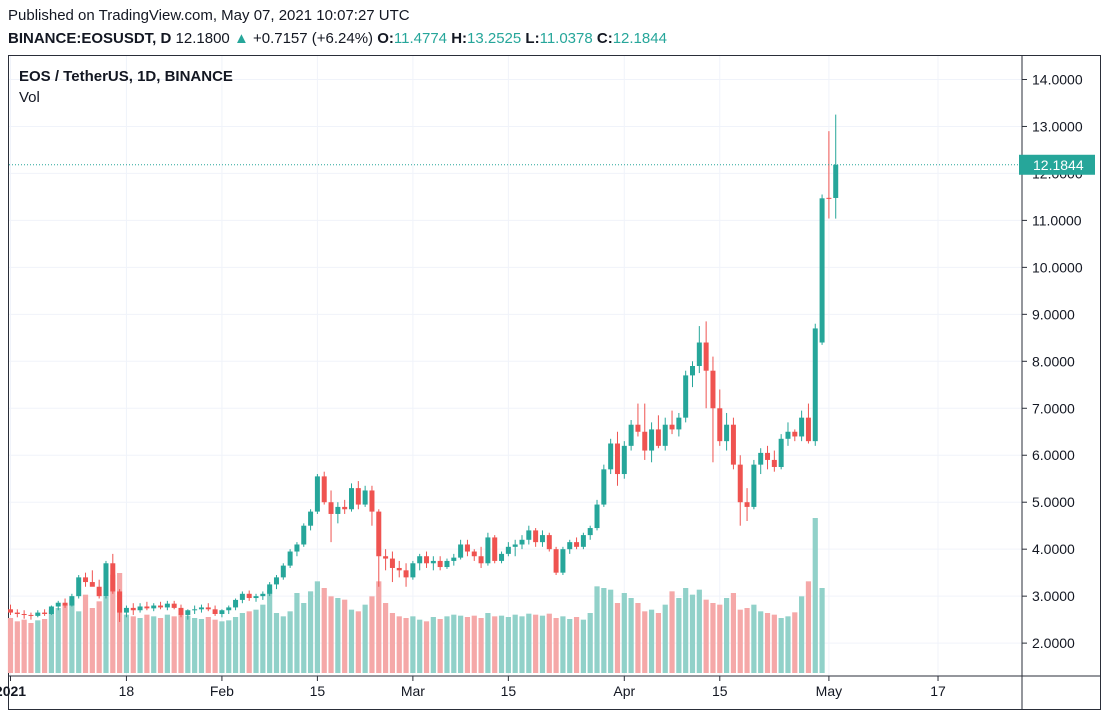 The width and height of the screenshot is (1109, 717). I want to click on price-tick-label: 2.0000, so click(1053, 643).